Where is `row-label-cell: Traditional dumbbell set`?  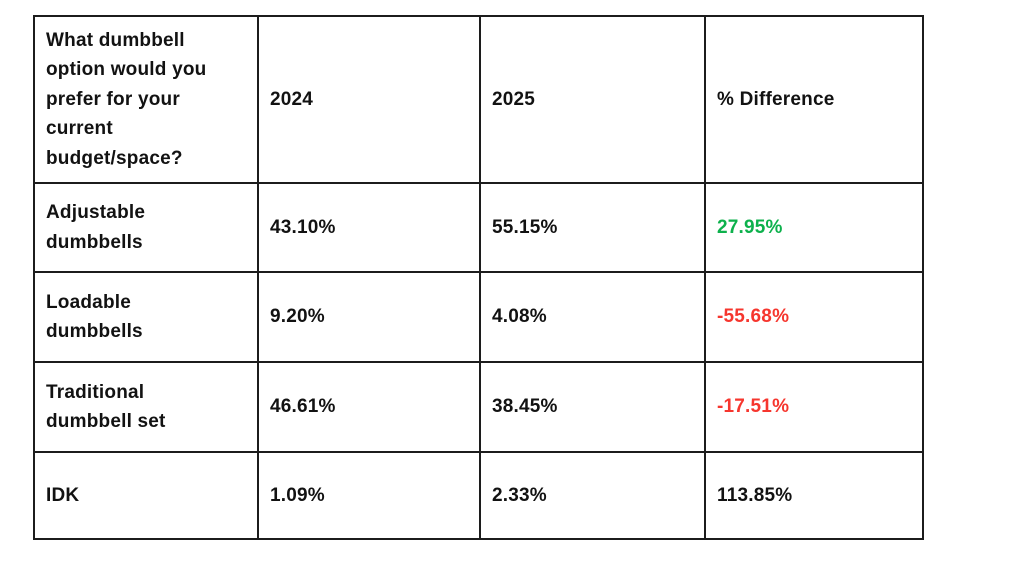 row-label-cell: Traditional dumbbell set is located at coordinates (146, 407).